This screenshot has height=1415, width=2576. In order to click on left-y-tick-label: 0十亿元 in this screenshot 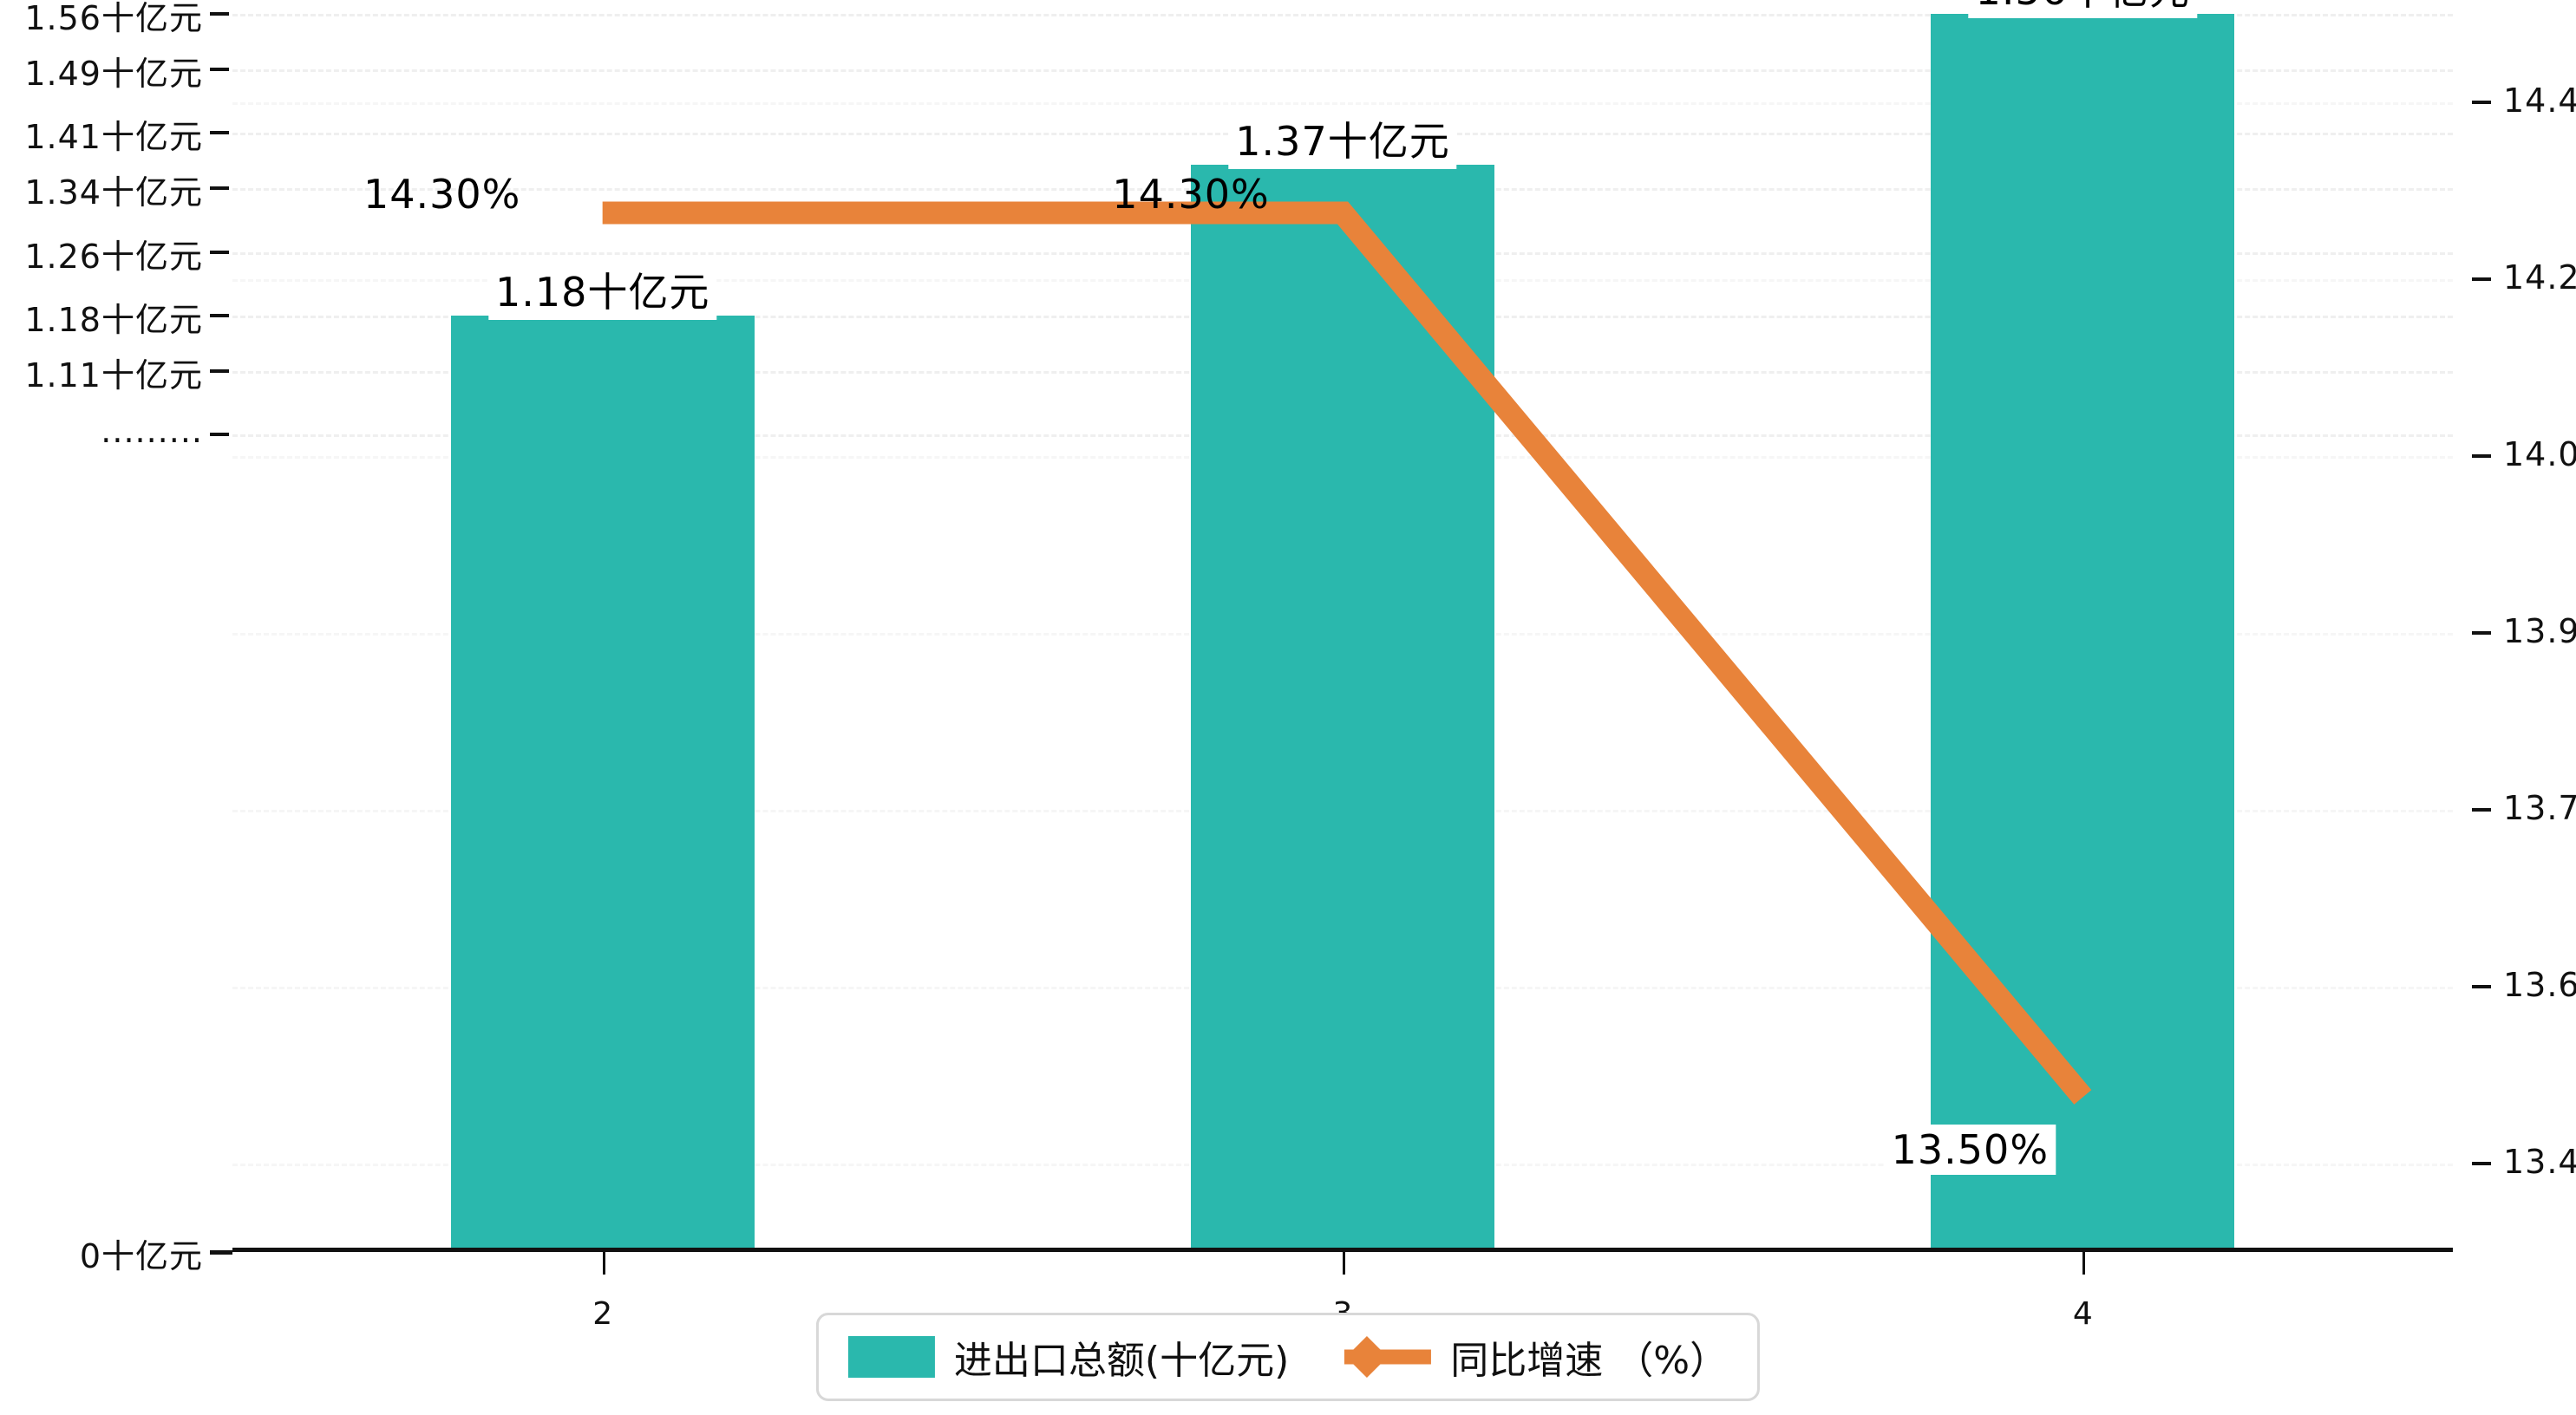, I will do `click(141, 1256)`.